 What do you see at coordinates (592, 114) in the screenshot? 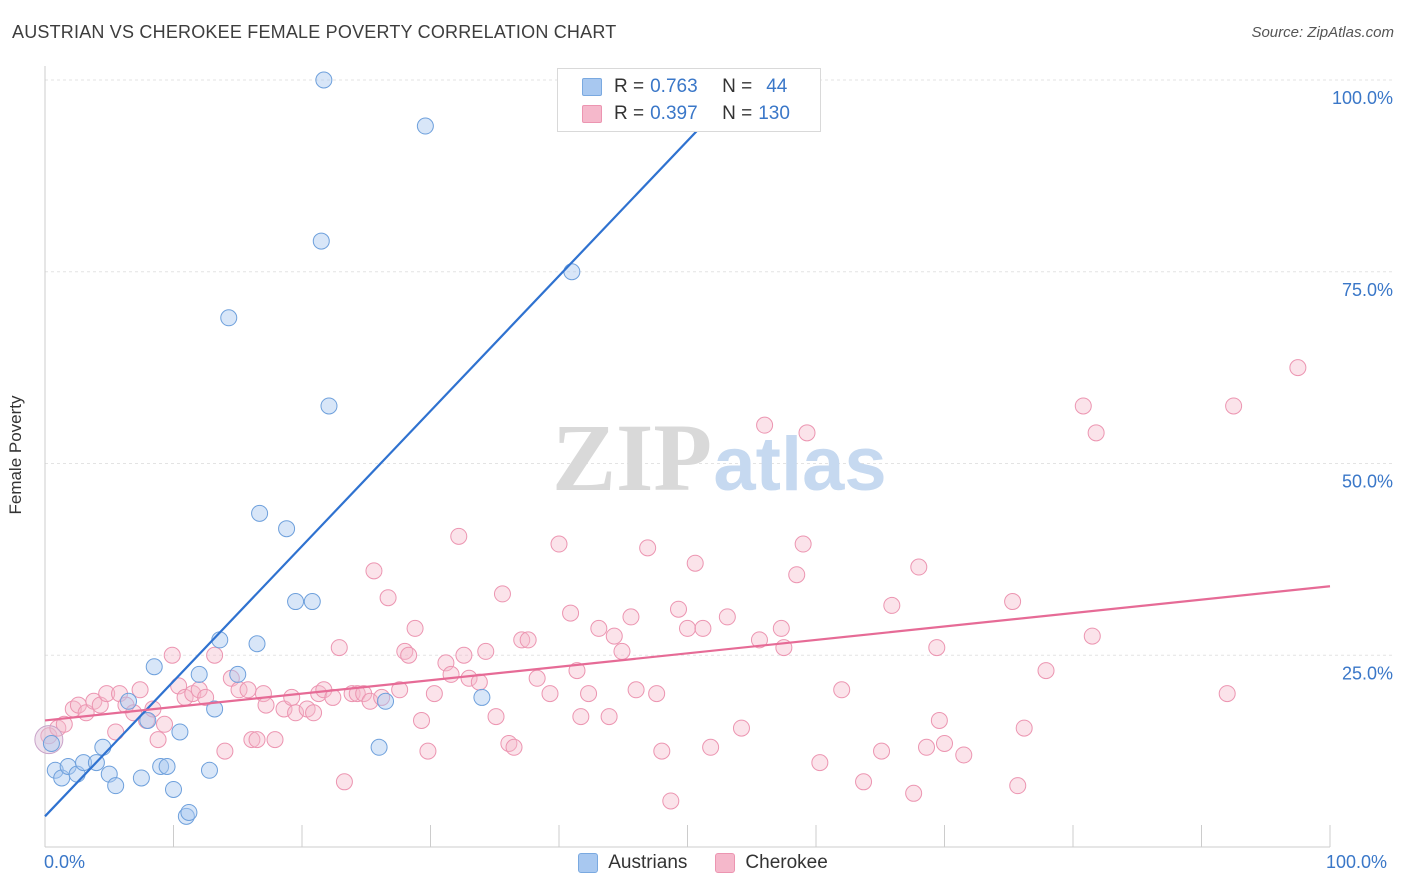
I see `cherokee-swatch` at bounding box center [592, 114].